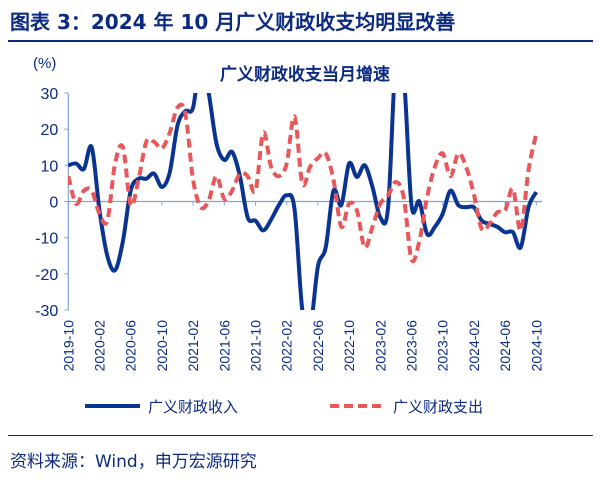  What do you see at coordinates (53, 203) in the screenshot?
I see `y-tick-label: 0` at bounding box center [53, 203].